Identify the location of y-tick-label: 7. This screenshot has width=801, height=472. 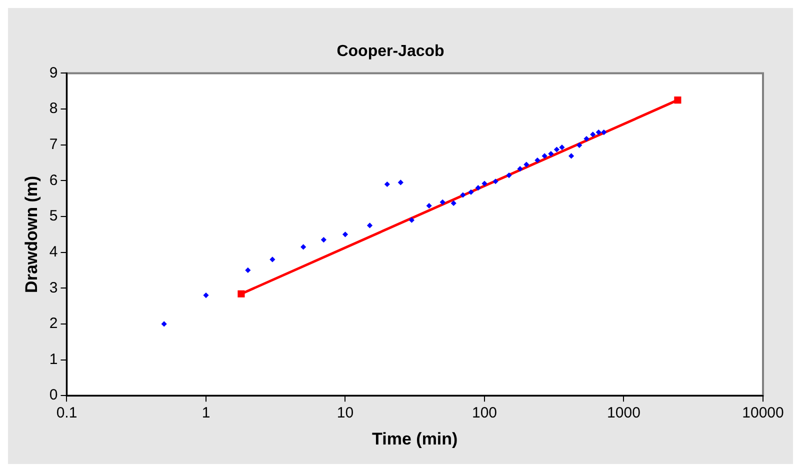
(53, 144).